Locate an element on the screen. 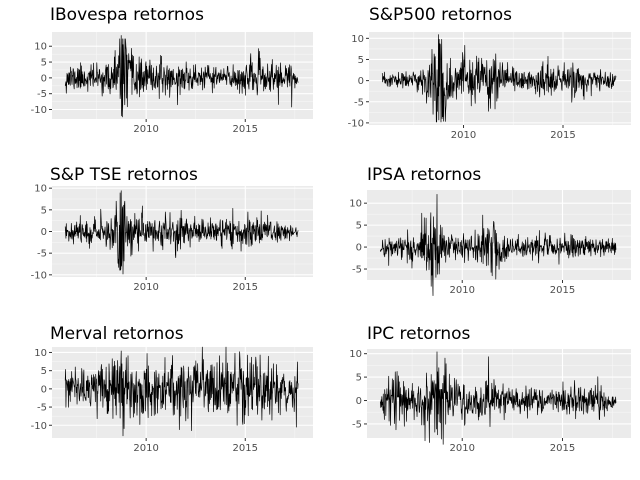 This screenshot has height=480, width=640. chart-panel: S&P TSE retornos -10 -5 0 5 10 2010 2015 is located at coordinates (172, 229).